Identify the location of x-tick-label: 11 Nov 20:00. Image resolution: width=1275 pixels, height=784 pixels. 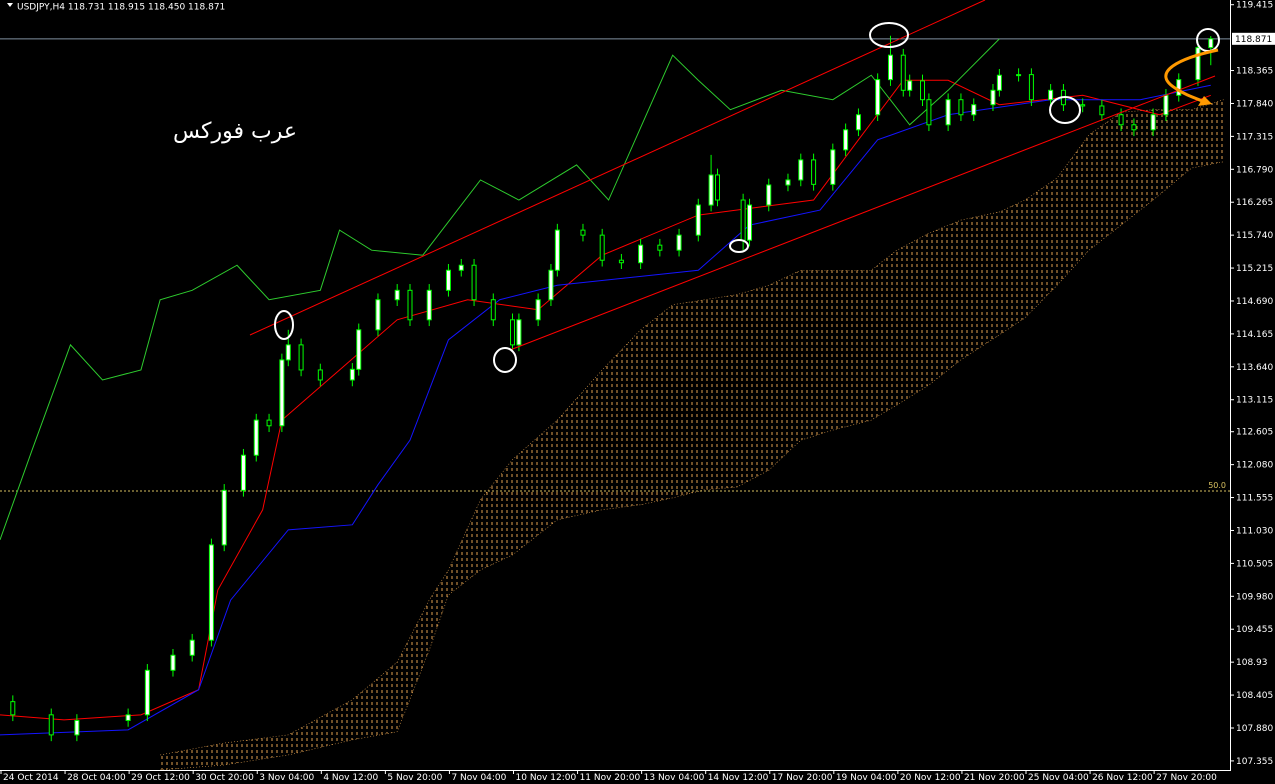
(610, 778).